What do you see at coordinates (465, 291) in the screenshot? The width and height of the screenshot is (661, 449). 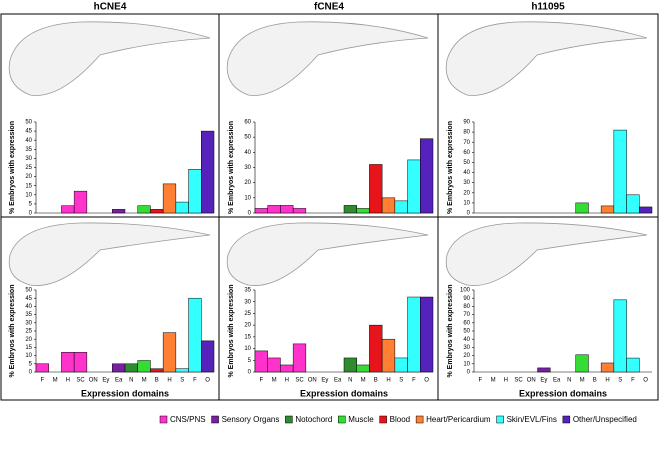 I see `y-tick-label: 100` at bounding box center [465, 291].